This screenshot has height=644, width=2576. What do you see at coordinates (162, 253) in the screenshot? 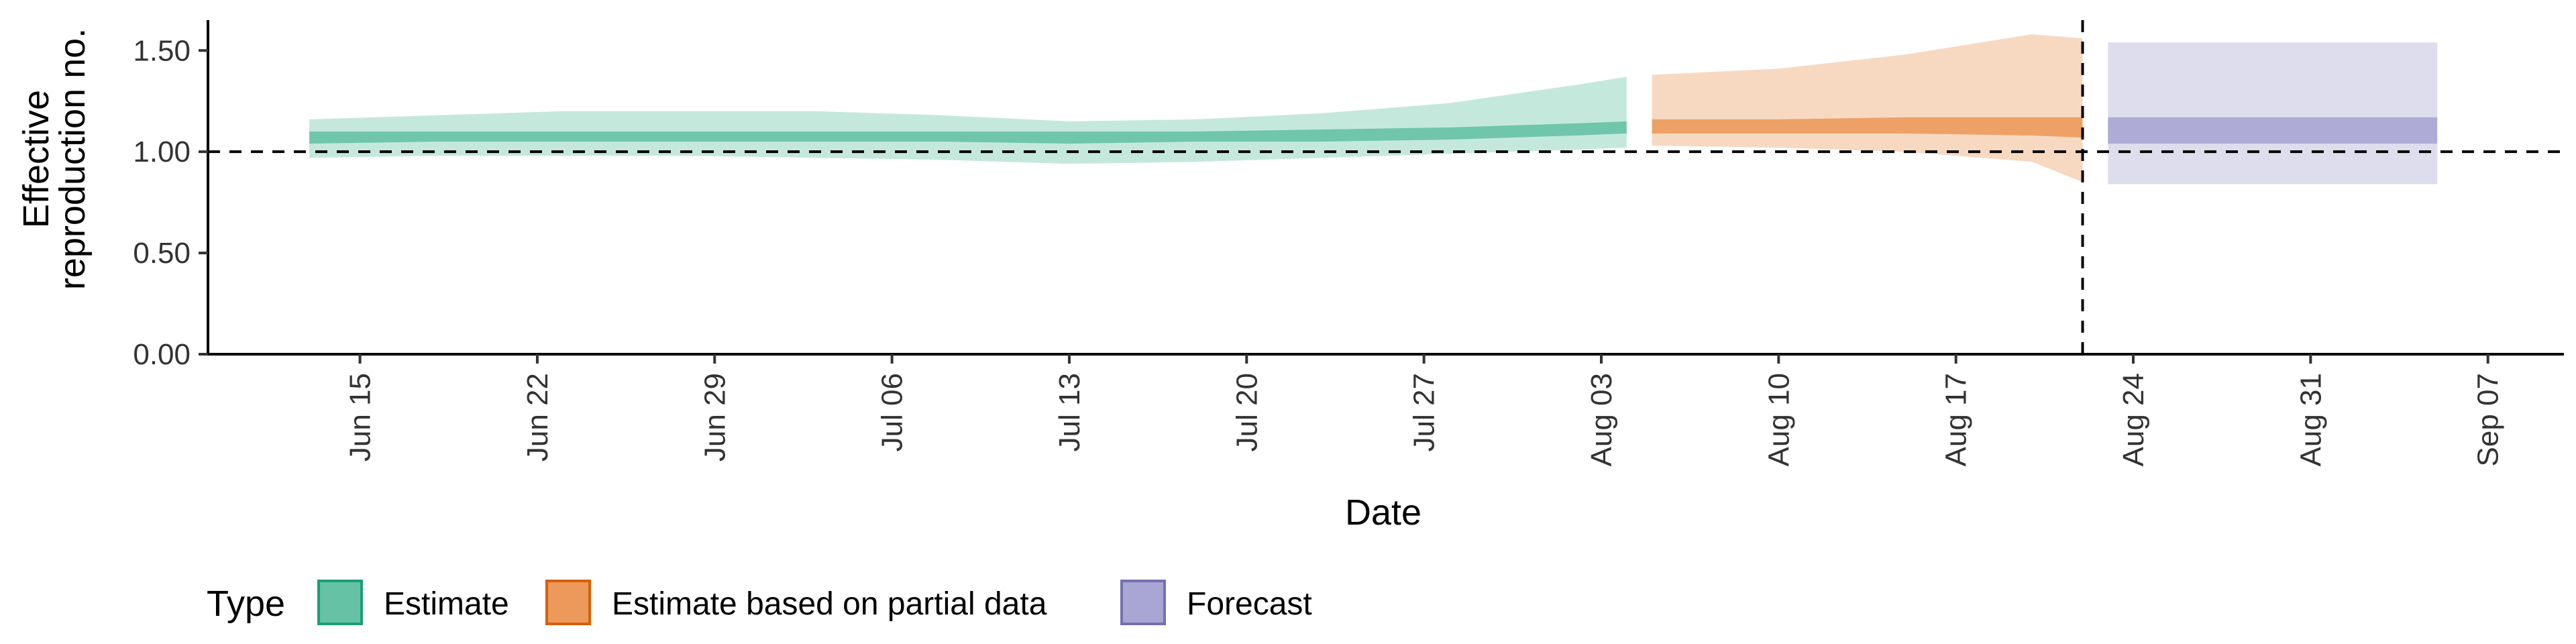
I see `y-tick-label: 0.50` at bounding box center [162, 253].